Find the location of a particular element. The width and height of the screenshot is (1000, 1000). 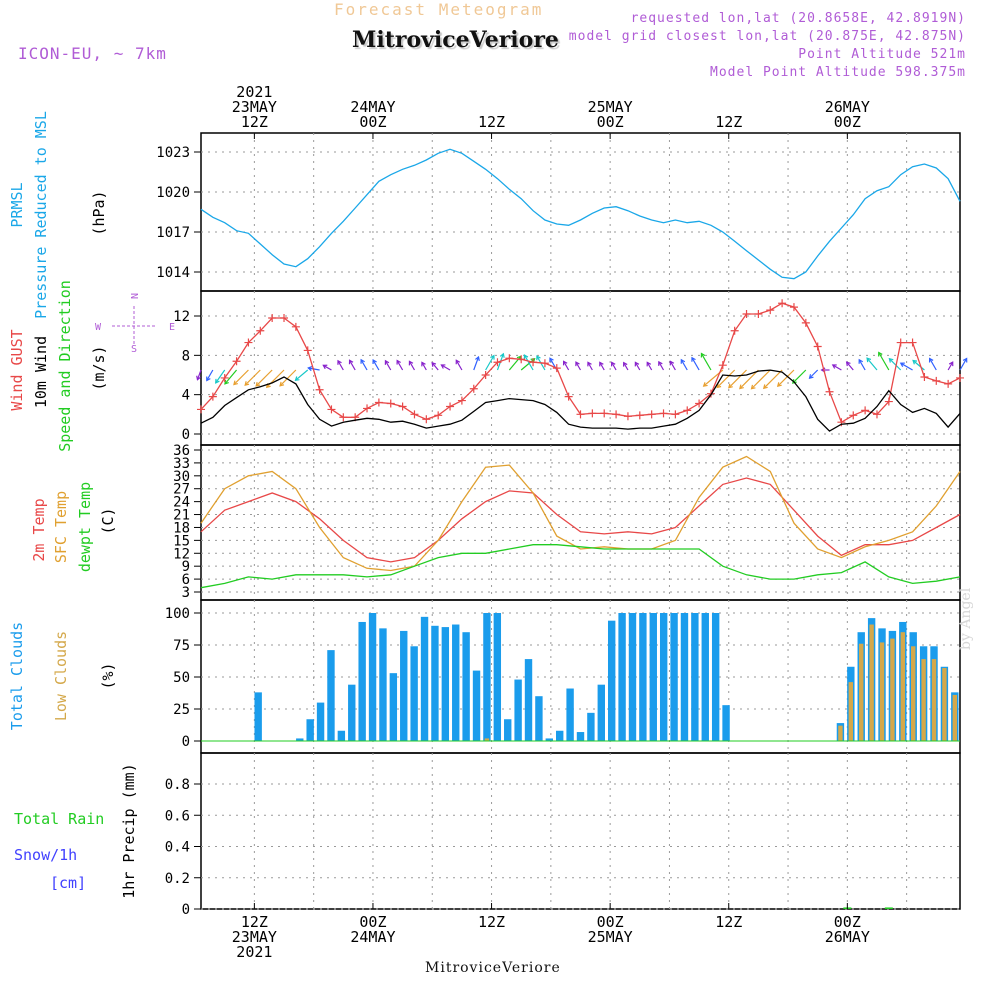

y-tick-label: 25 is located at coordinates (181, 710).